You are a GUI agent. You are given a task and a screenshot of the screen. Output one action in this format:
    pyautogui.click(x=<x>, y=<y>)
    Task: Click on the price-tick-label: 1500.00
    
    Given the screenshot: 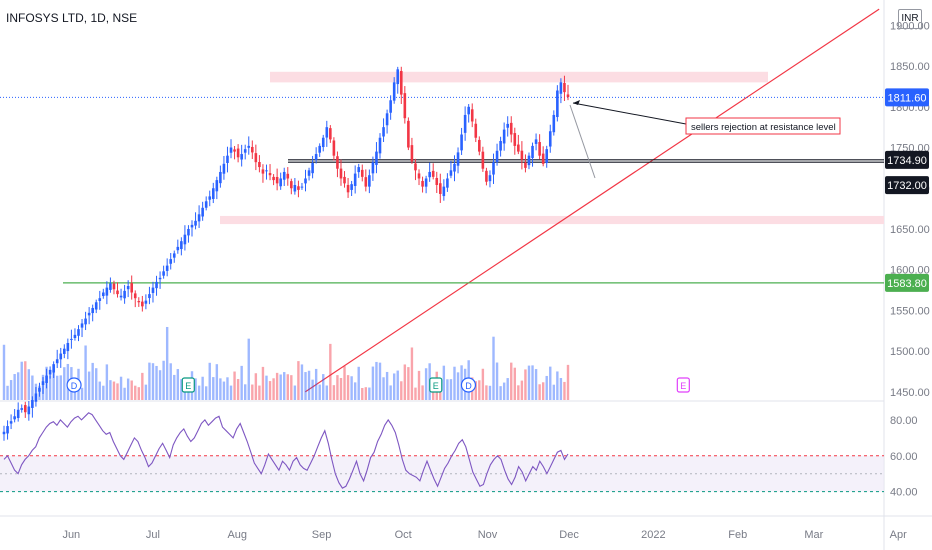 What is the action you would take?
    pyautogui.click(x=910, y=352)
    